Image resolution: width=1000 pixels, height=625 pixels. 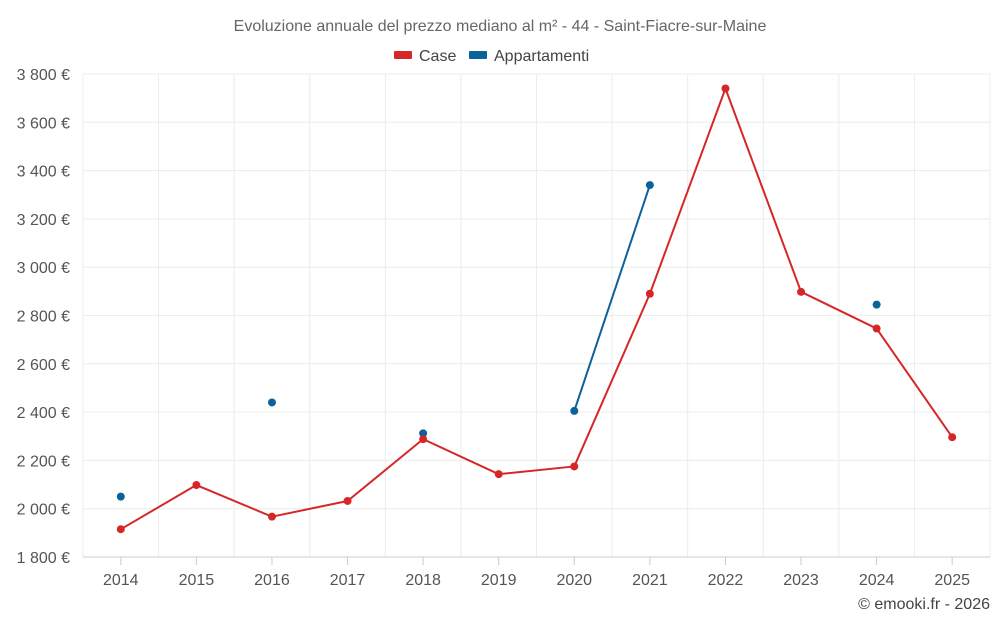 What do you see at coordinates (43, 558) in the screenshot?
I see `y-tick-label: 1 800 €` at bounding box center [43, 558].